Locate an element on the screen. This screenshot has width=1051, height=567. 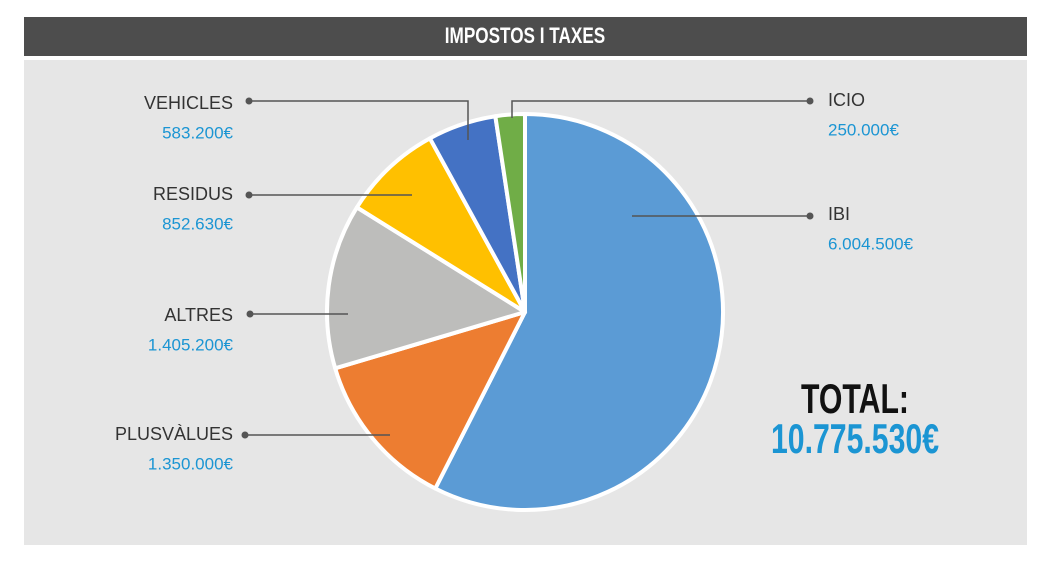
slice-value: 583.200€ is located at coordinates (197, 132).